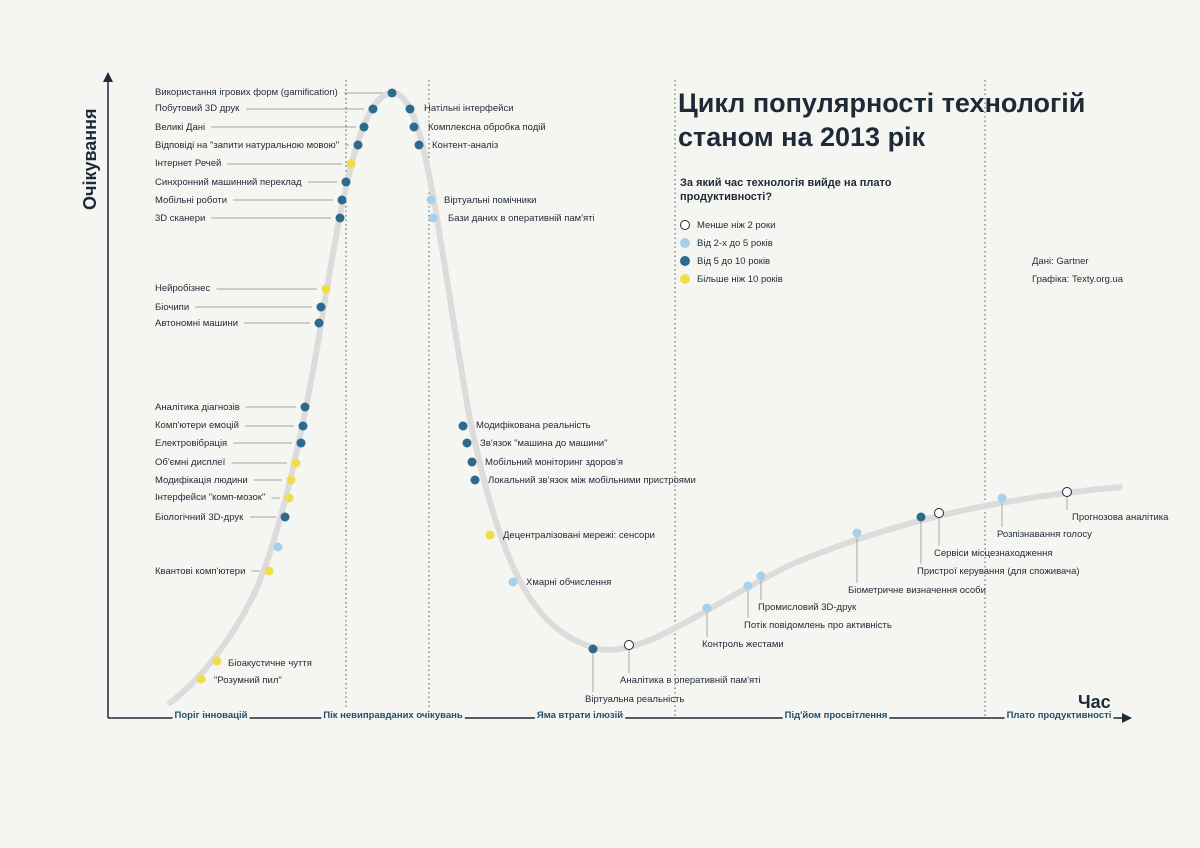 The height and width of the screenshot is (848, 1200). Describe the element at coordinates (533, 425) in the screenshot. I see `technology-label: Модифікована реальність` at that location.